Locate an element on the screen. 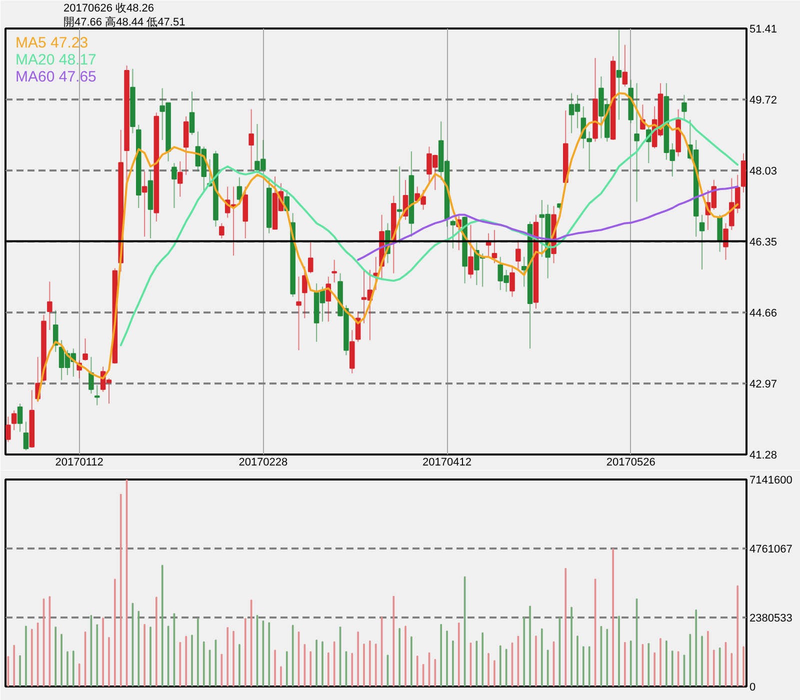 This screenshot has width=800, height=700. y-tick-label: 46.35 is located at coordinates (764, 242).